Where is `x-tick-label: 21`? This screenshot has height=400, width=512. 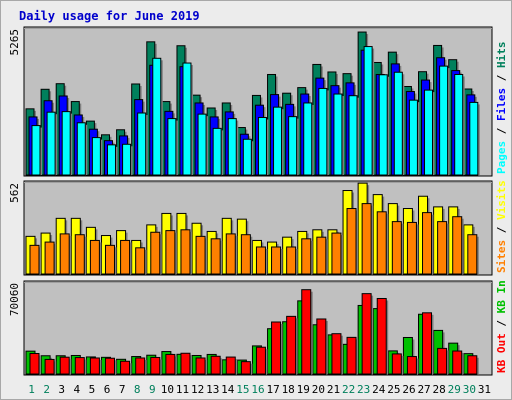
x-tick-label: 21 is located at coordinates (333, 389).